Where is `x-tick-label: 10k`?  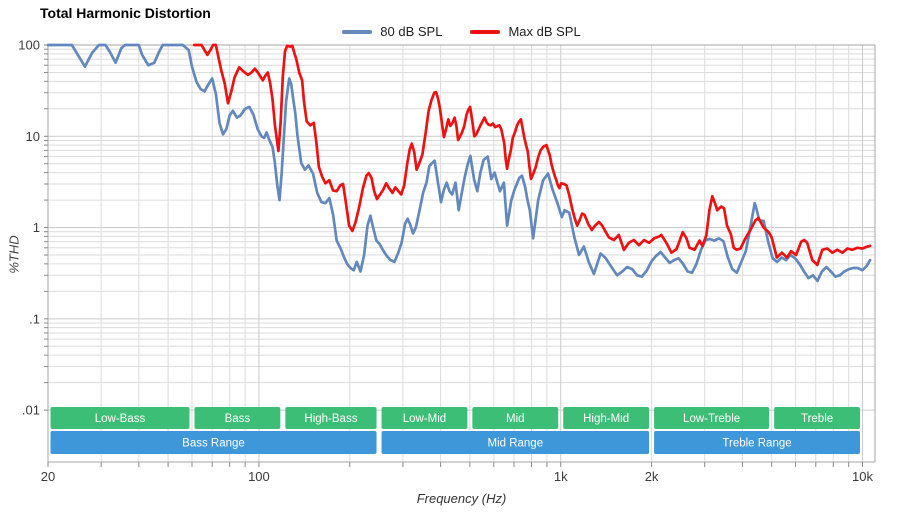 x-tick-label: 10k is located at coordinates (862, 476).